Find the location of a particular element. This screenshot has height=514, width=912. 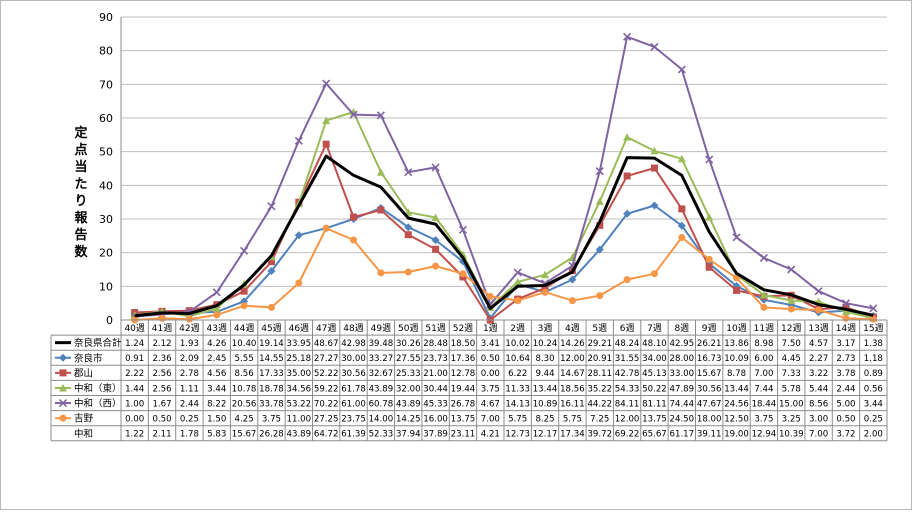

table-cell: 3.75 is located at coordinates (490, 389).